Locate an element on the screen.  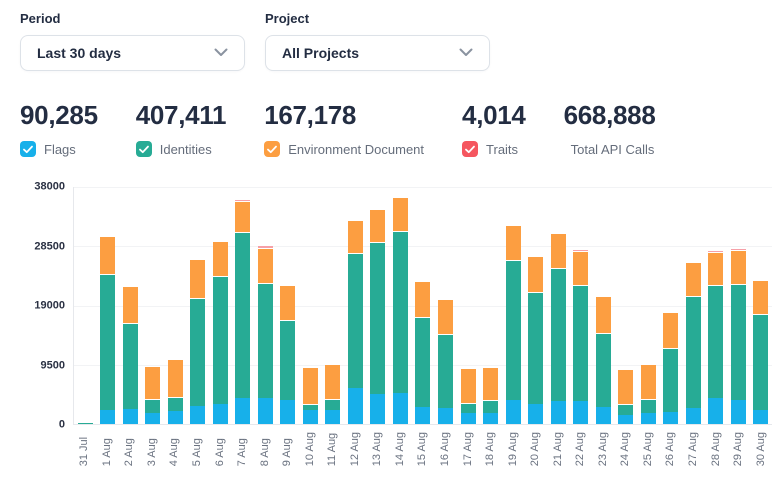
project-label: Project is located at coordinates (287, 18).